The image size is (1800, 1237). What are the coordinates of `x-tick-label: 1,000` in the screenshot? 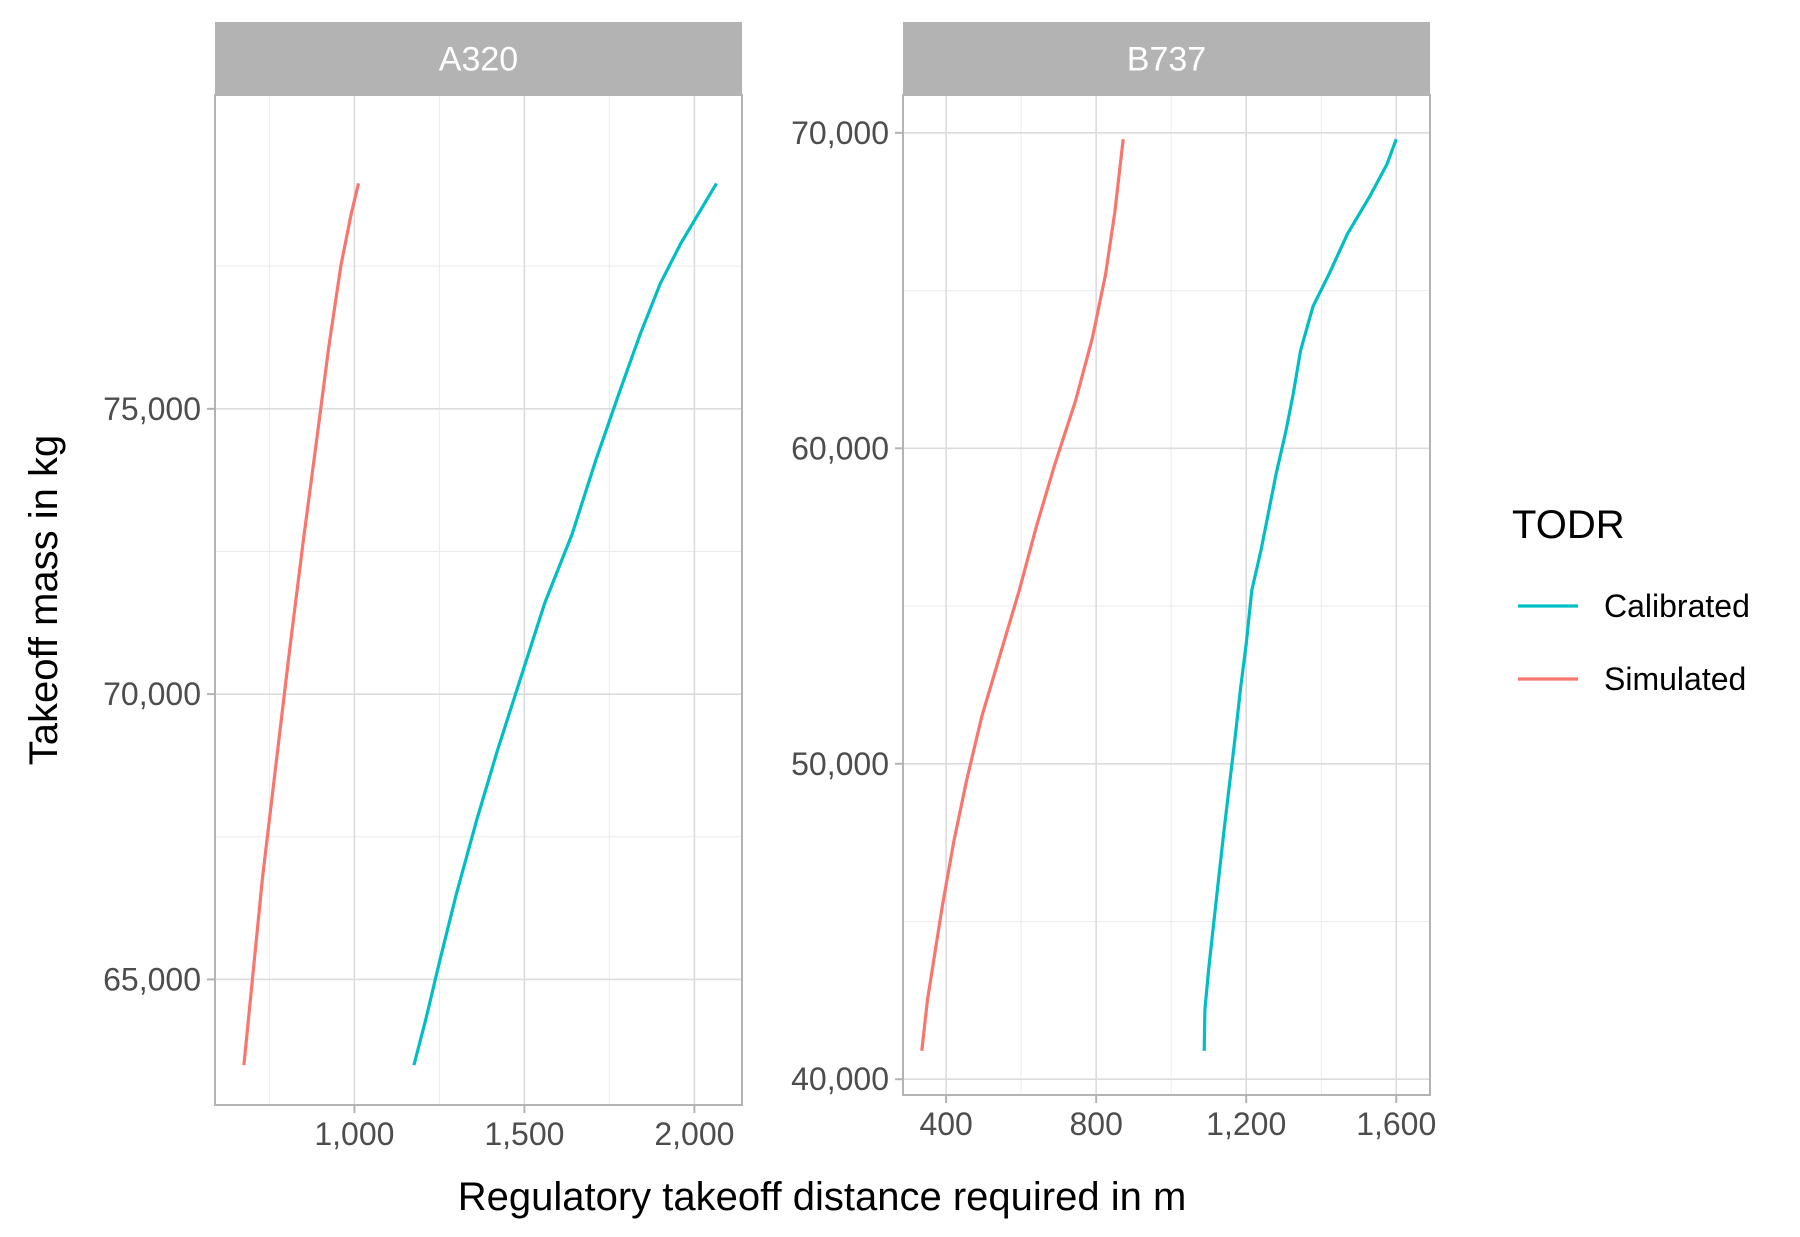 It's located at (354, 1134).